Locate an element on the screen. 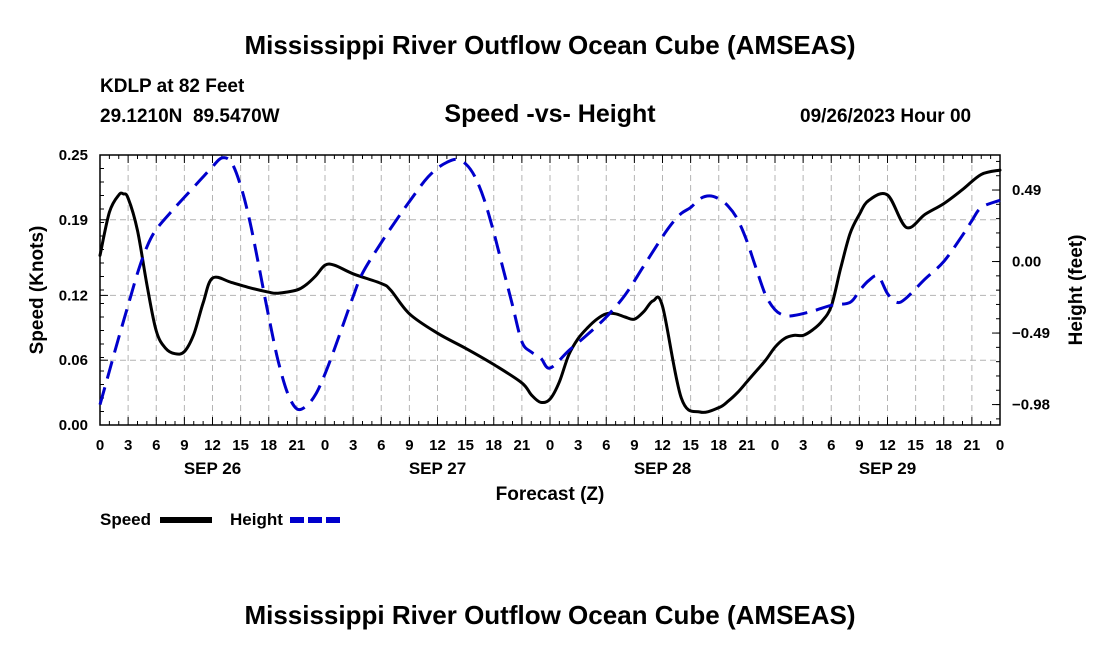 The width and height of the screenshot is (1100, 650). y-axis-title: Speed (Knots) is located at coordinates (37, 290).